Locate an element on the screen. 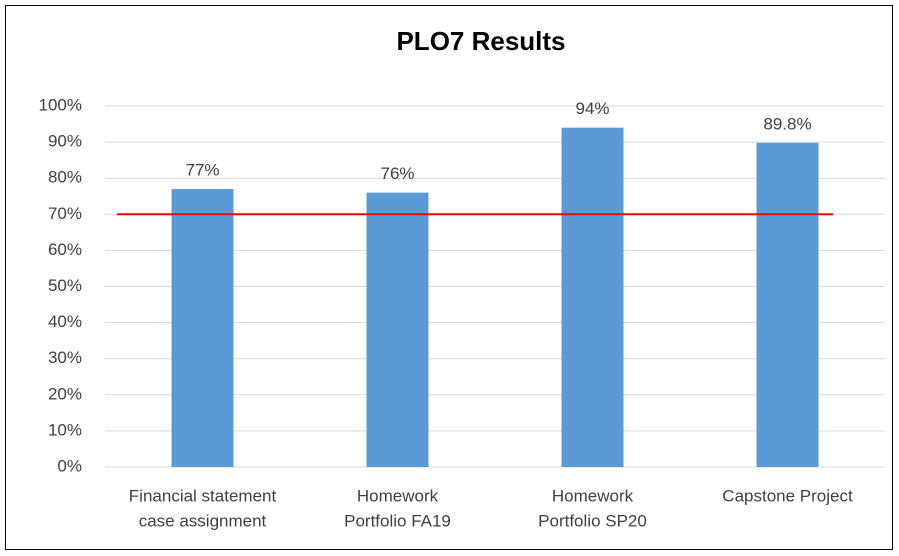 This screenshot has height=556, width=899. chart-title: PLO7 Results is located at coordinates (480, 41).